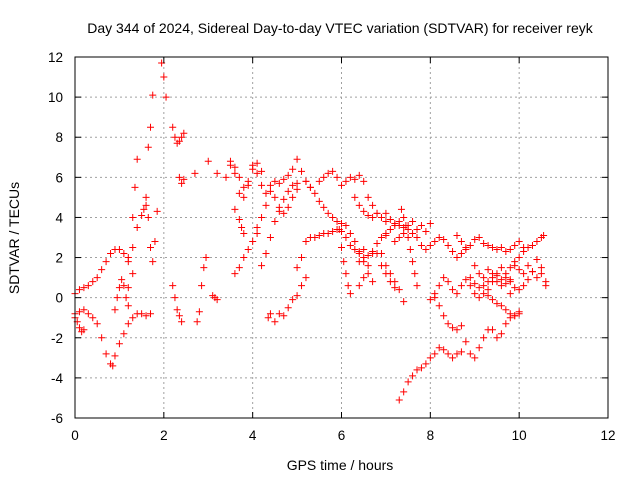  I want to click on series-track-ak, so click(494, 301).